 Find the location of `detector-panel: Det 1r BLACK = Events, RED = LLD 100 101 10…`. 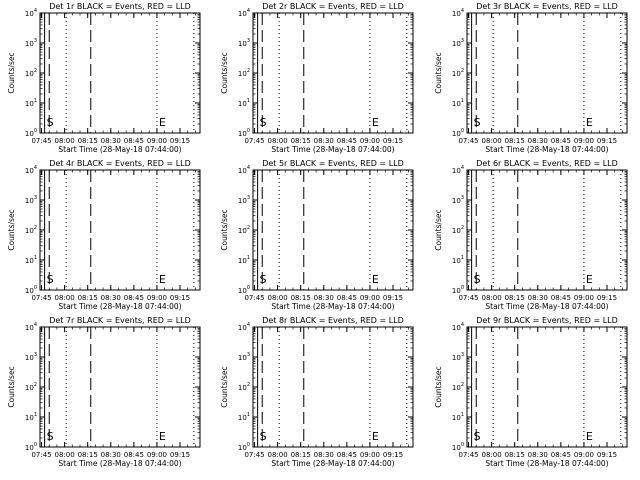

detector-panel: Det 1r BLACK = Events, RED = LLD 100 101 10… is located at coordinates (104, 78).